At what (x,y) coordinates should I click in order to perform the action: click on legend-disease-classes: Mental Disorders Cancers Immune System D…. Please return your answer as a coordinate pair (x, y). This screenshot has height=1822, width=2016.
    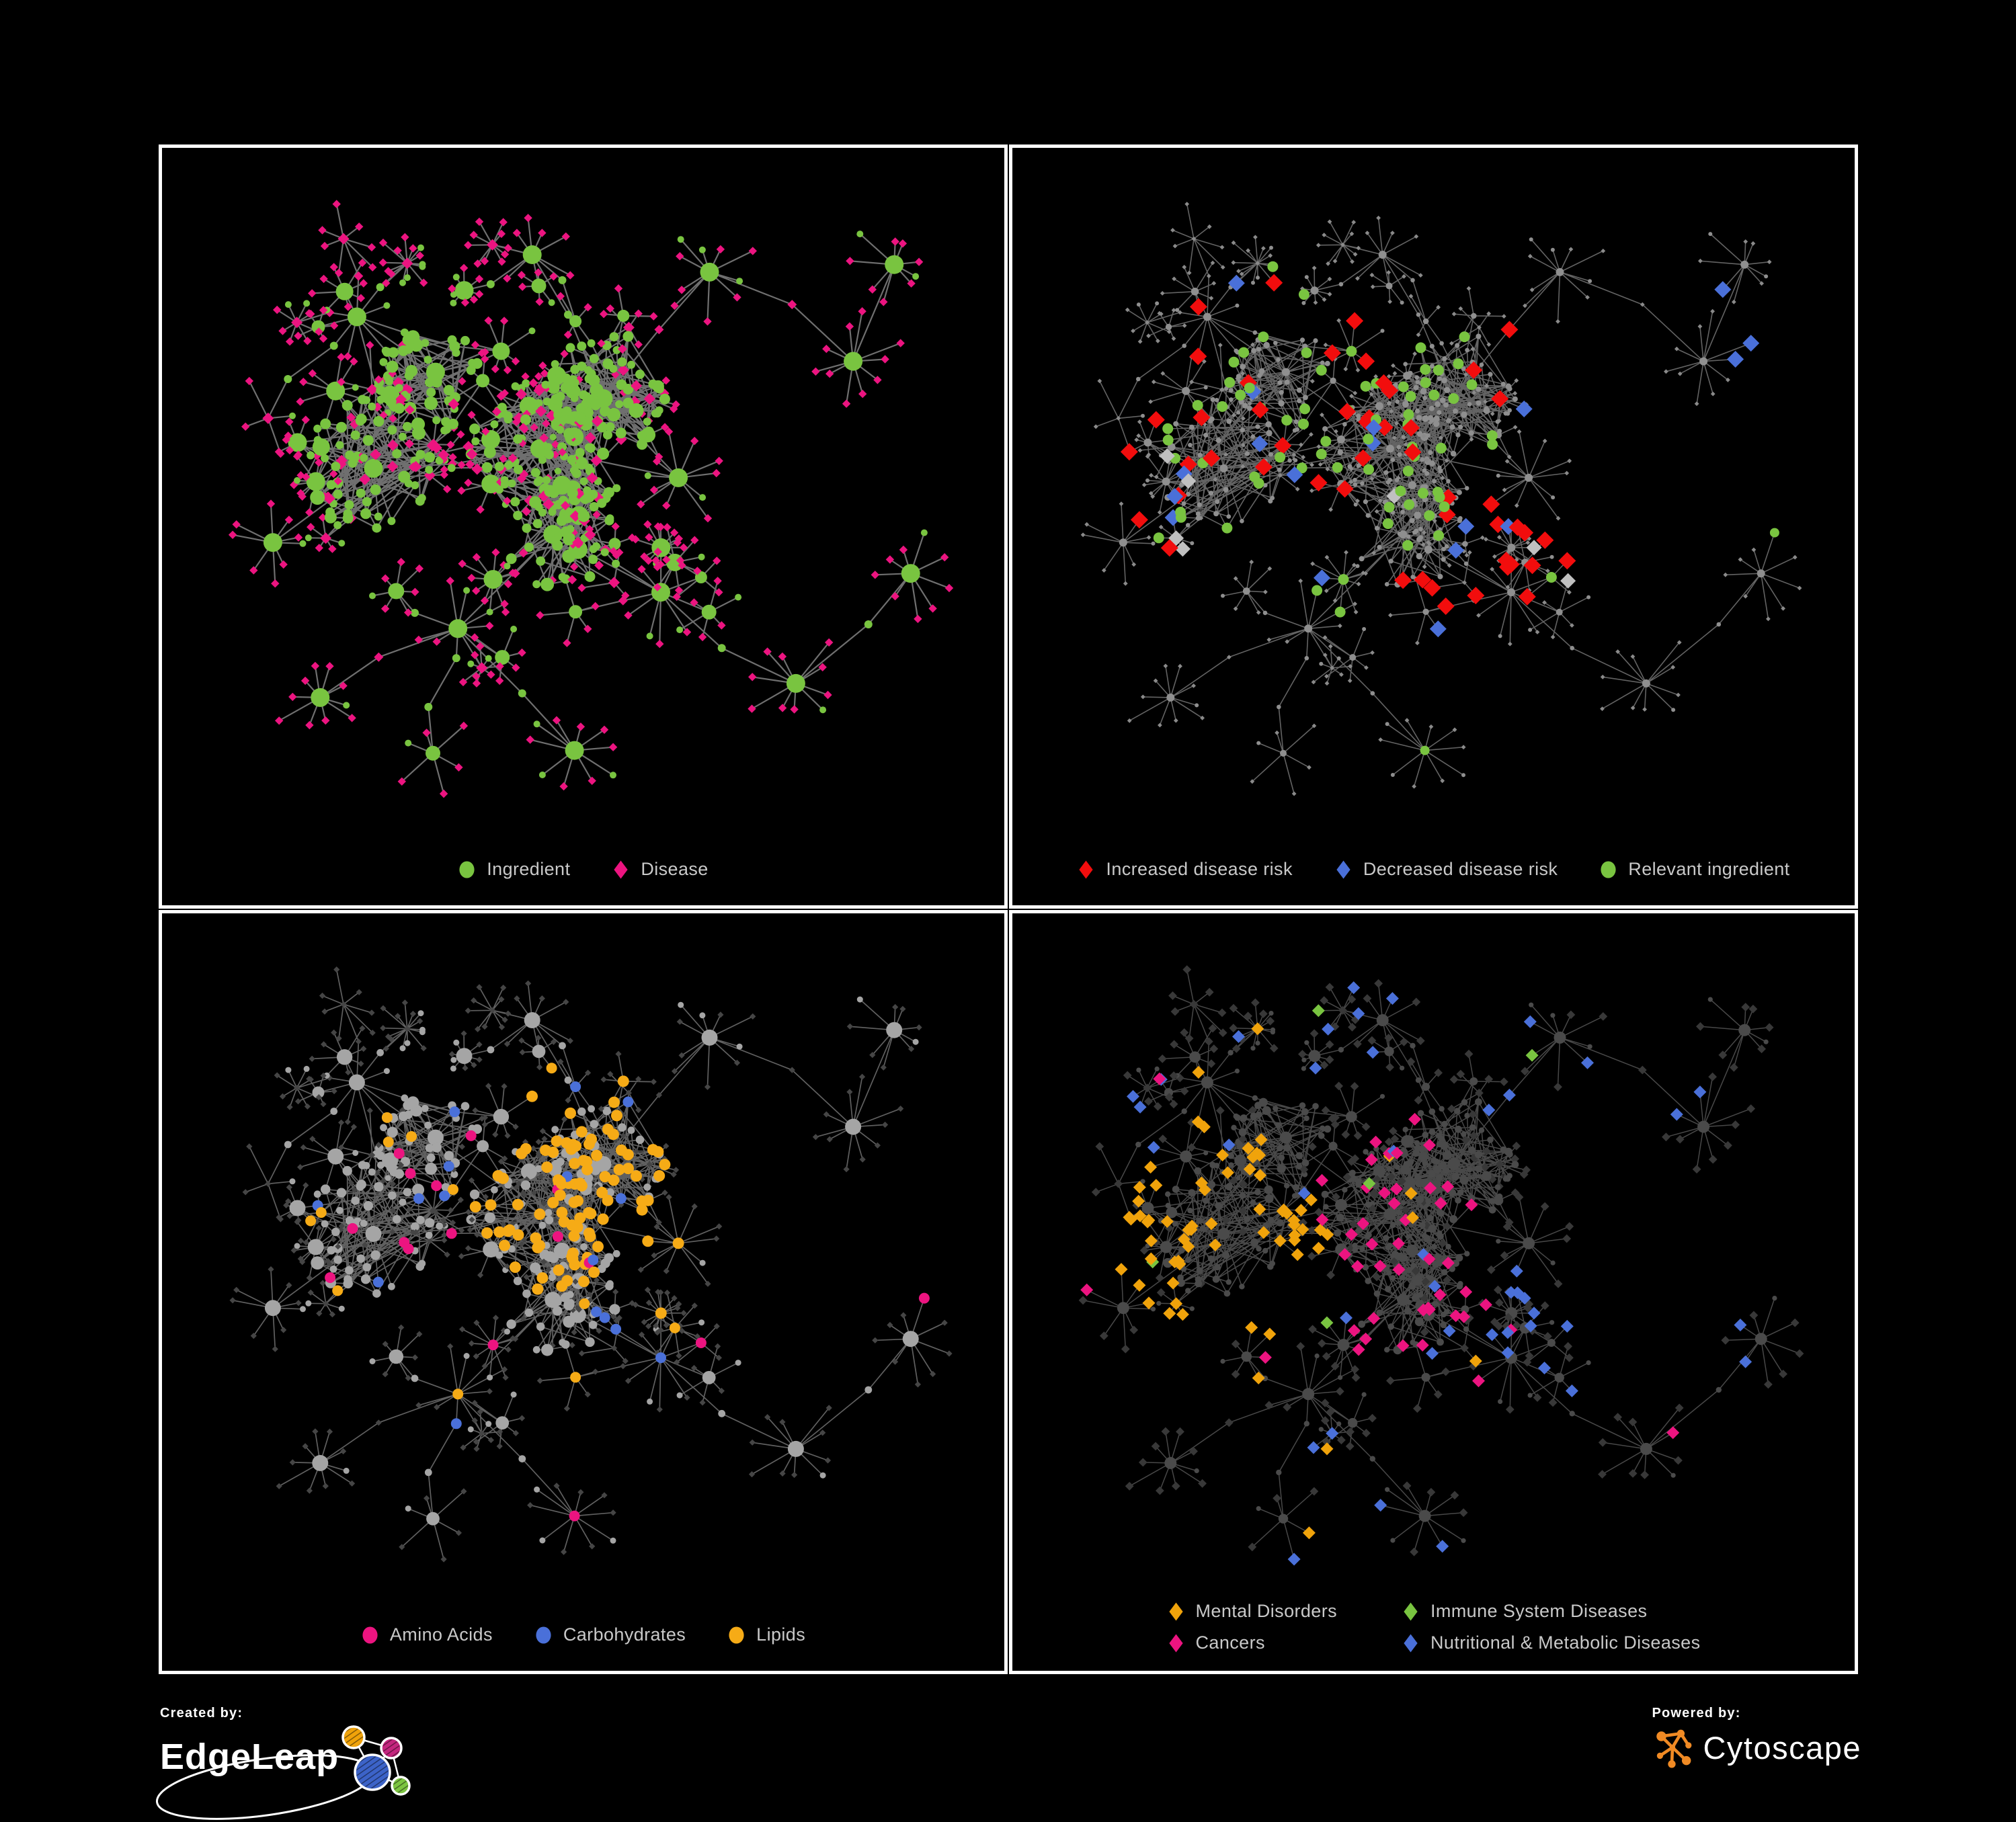
    Looking at the image, I should click on (1433, 1627).